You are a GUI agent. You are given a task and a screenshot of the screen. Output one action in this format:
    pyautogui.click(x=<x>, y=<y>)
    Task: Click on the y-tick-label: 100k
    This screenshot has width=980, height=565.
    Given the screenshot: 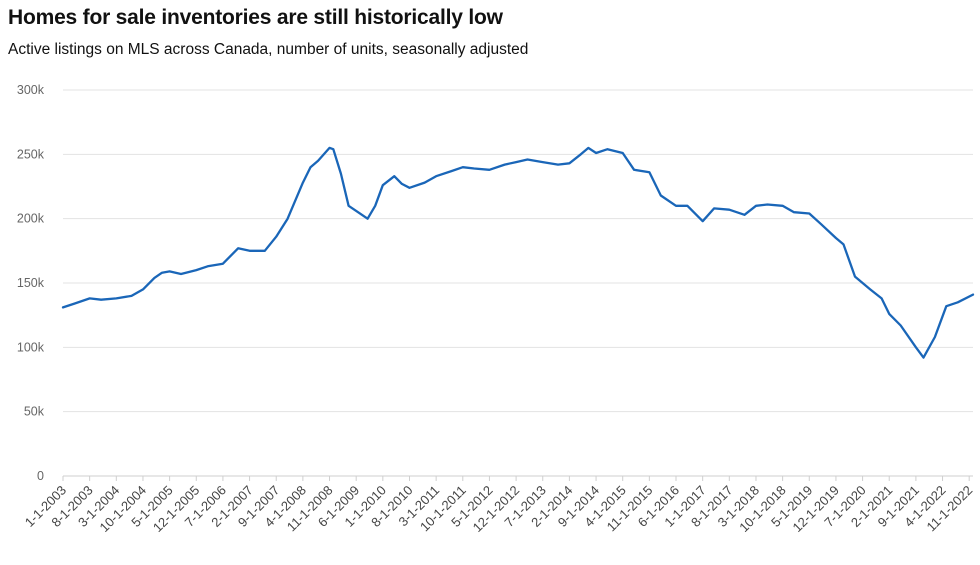 What is the action you would take?
    pyautogui.click(x=31, y=347)
    